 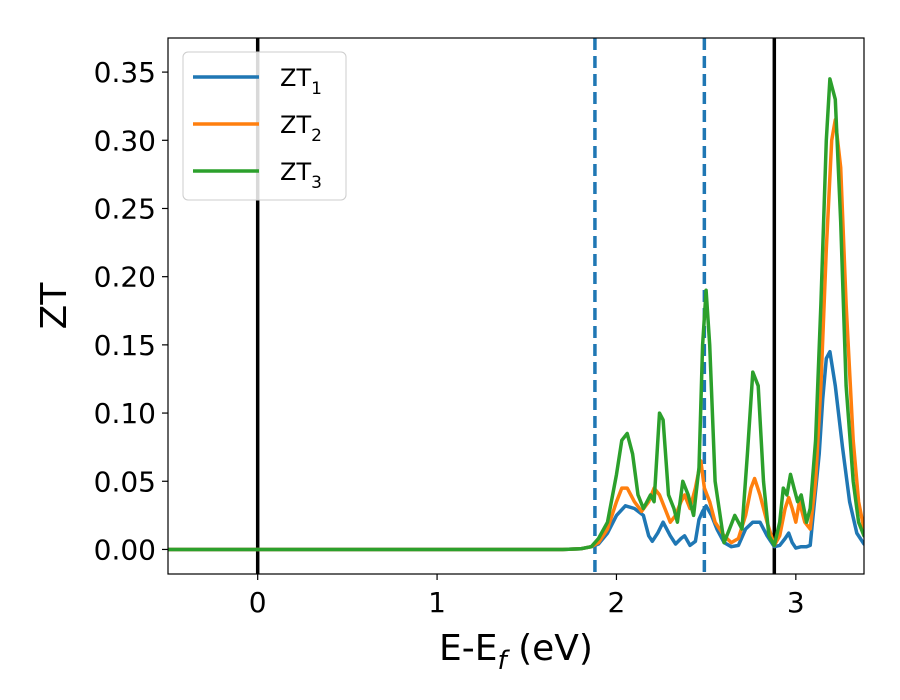 I want to click on x-axis-title: E-Ef (eV), so click(x=516, y=652).